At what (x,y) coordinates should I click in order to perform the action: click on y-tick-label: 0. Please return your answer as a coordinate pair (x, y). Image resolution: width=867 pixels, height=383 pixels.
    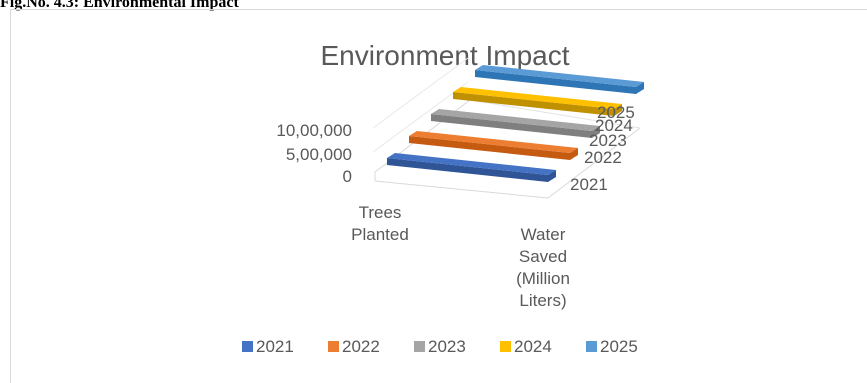
    Looking at the image, I should click on (347, 176).